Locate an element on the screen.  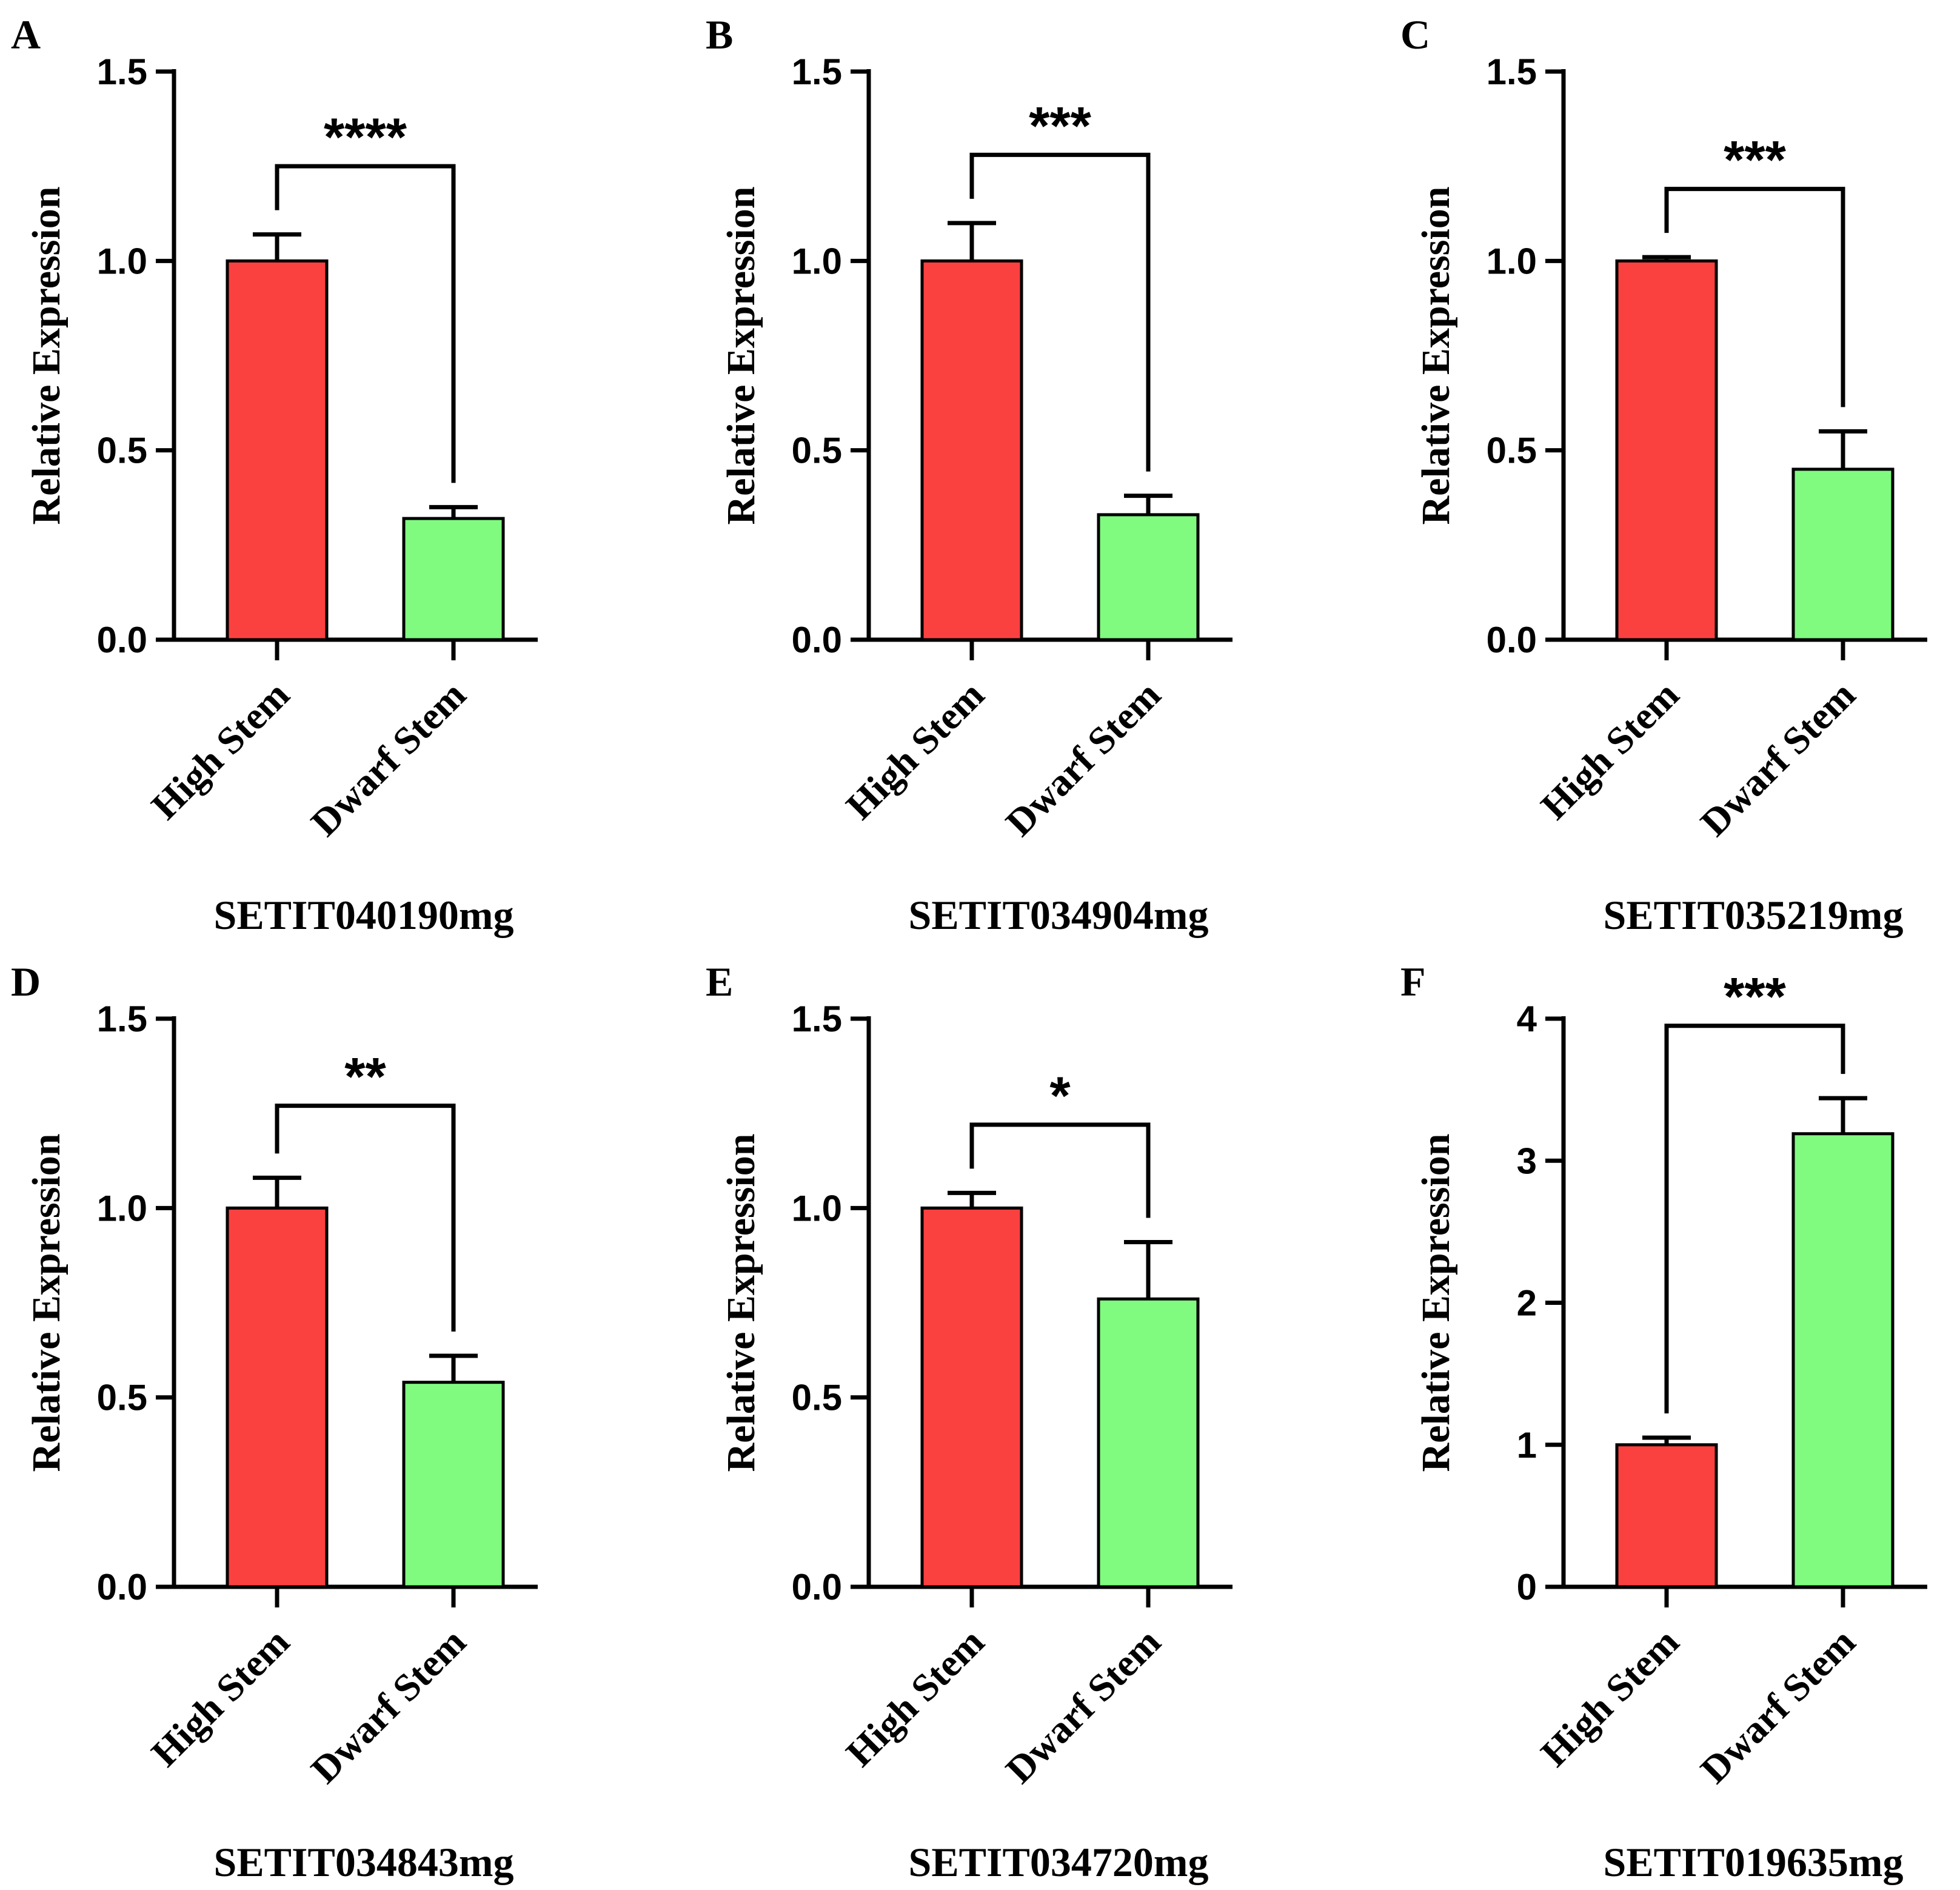
panel-e-ytick-label: 1.0 is located at coordinates (817, 1208).